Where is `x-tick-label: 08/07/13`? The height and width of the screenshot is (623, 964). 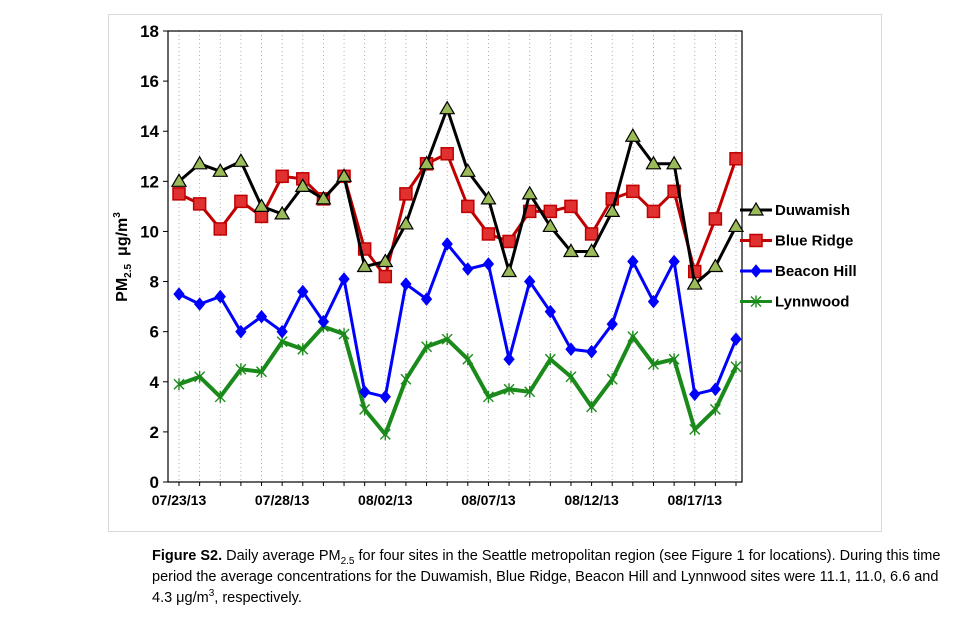 x-tick-label: 08/07/13 is located at coordinates (488, 500).